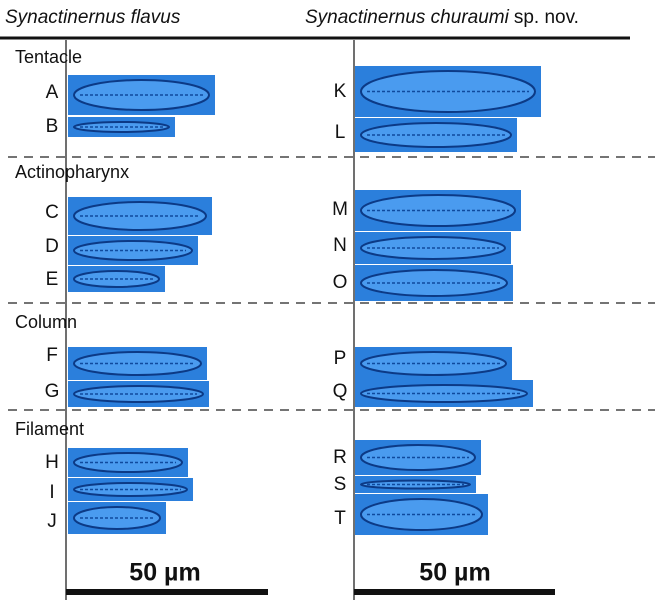 This screenshot has width=661, height=603. I want to click on panel-letter: G, so click(52, 391).